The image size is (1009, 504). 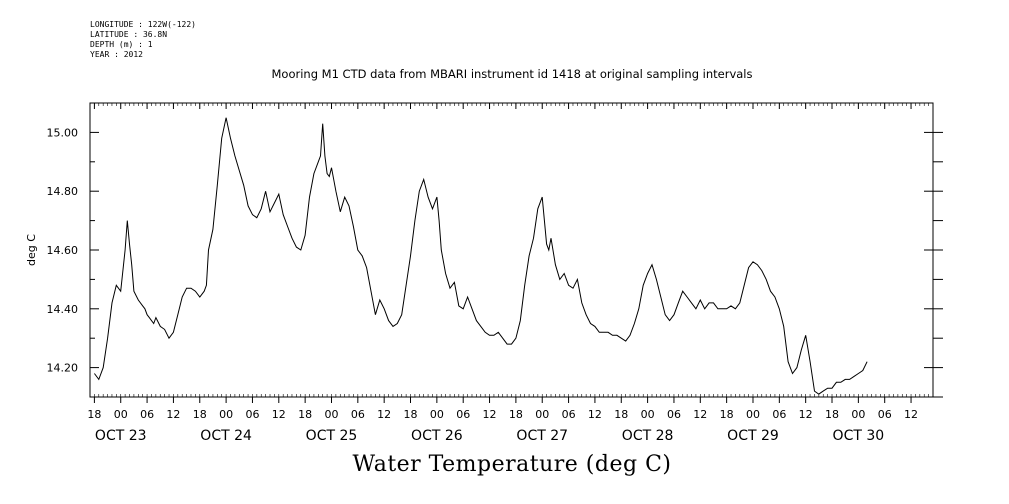 What do you see at coordinates (31, 250) in the screenshot?
I see `y-axis-label: deg C` at bounding box center [31, 250].